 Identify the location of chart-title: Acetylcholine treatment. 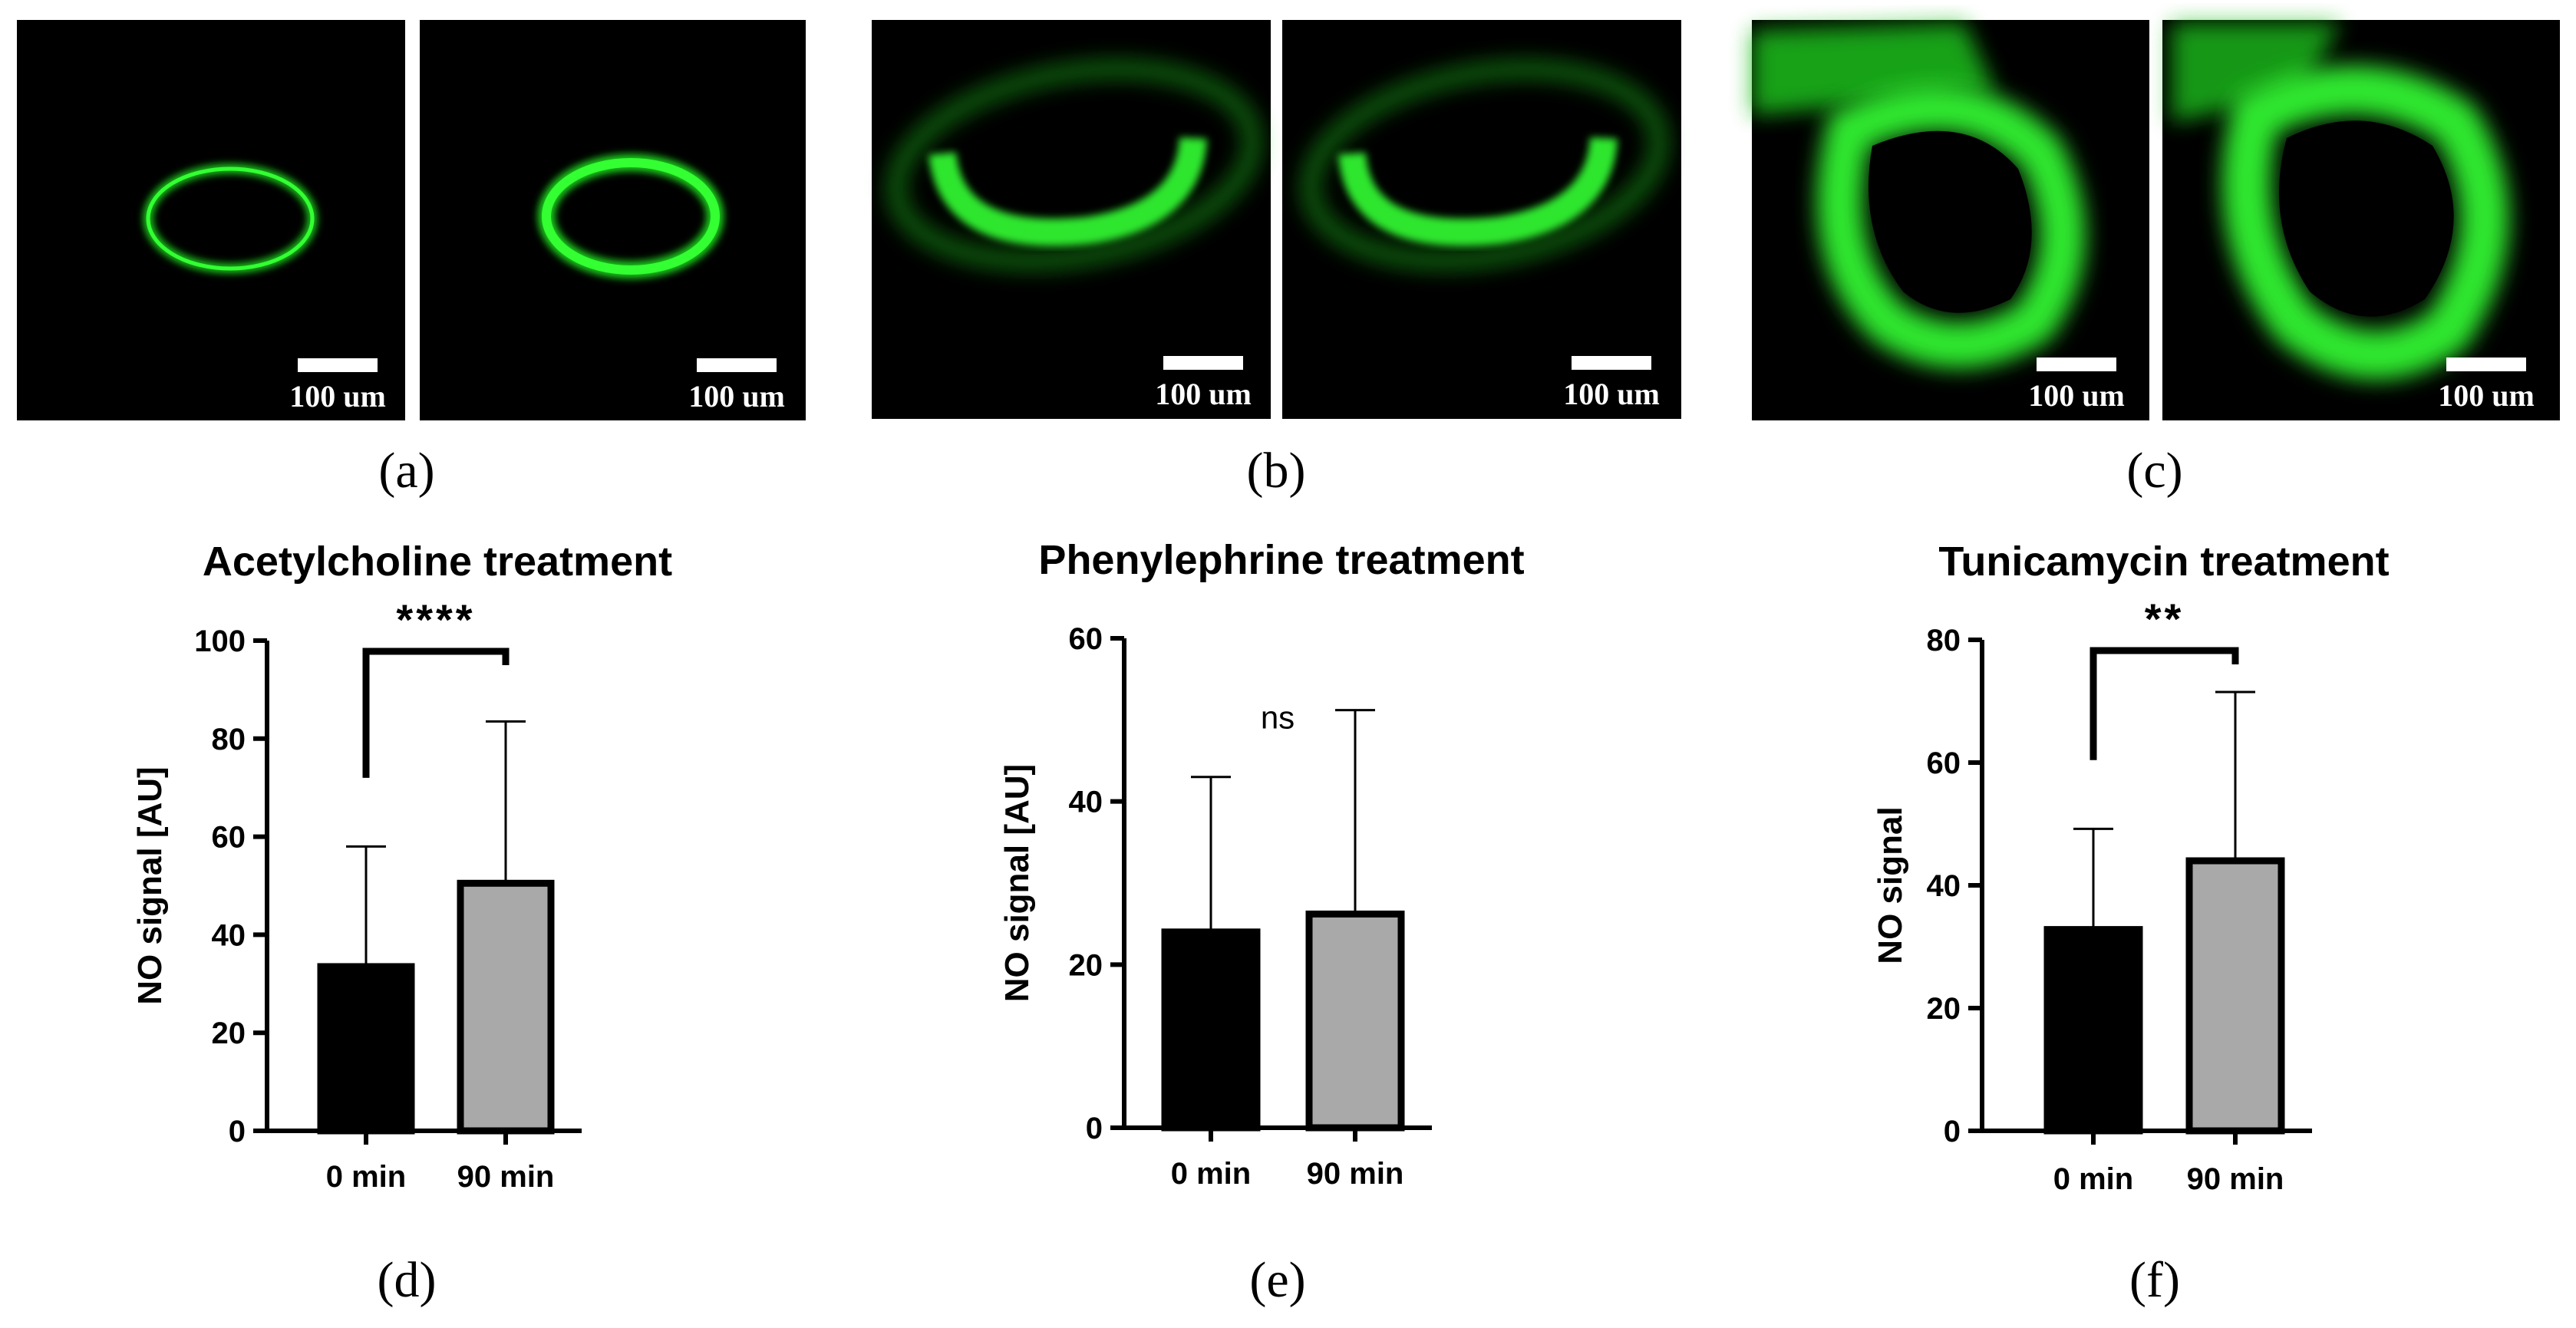
(437, 562).